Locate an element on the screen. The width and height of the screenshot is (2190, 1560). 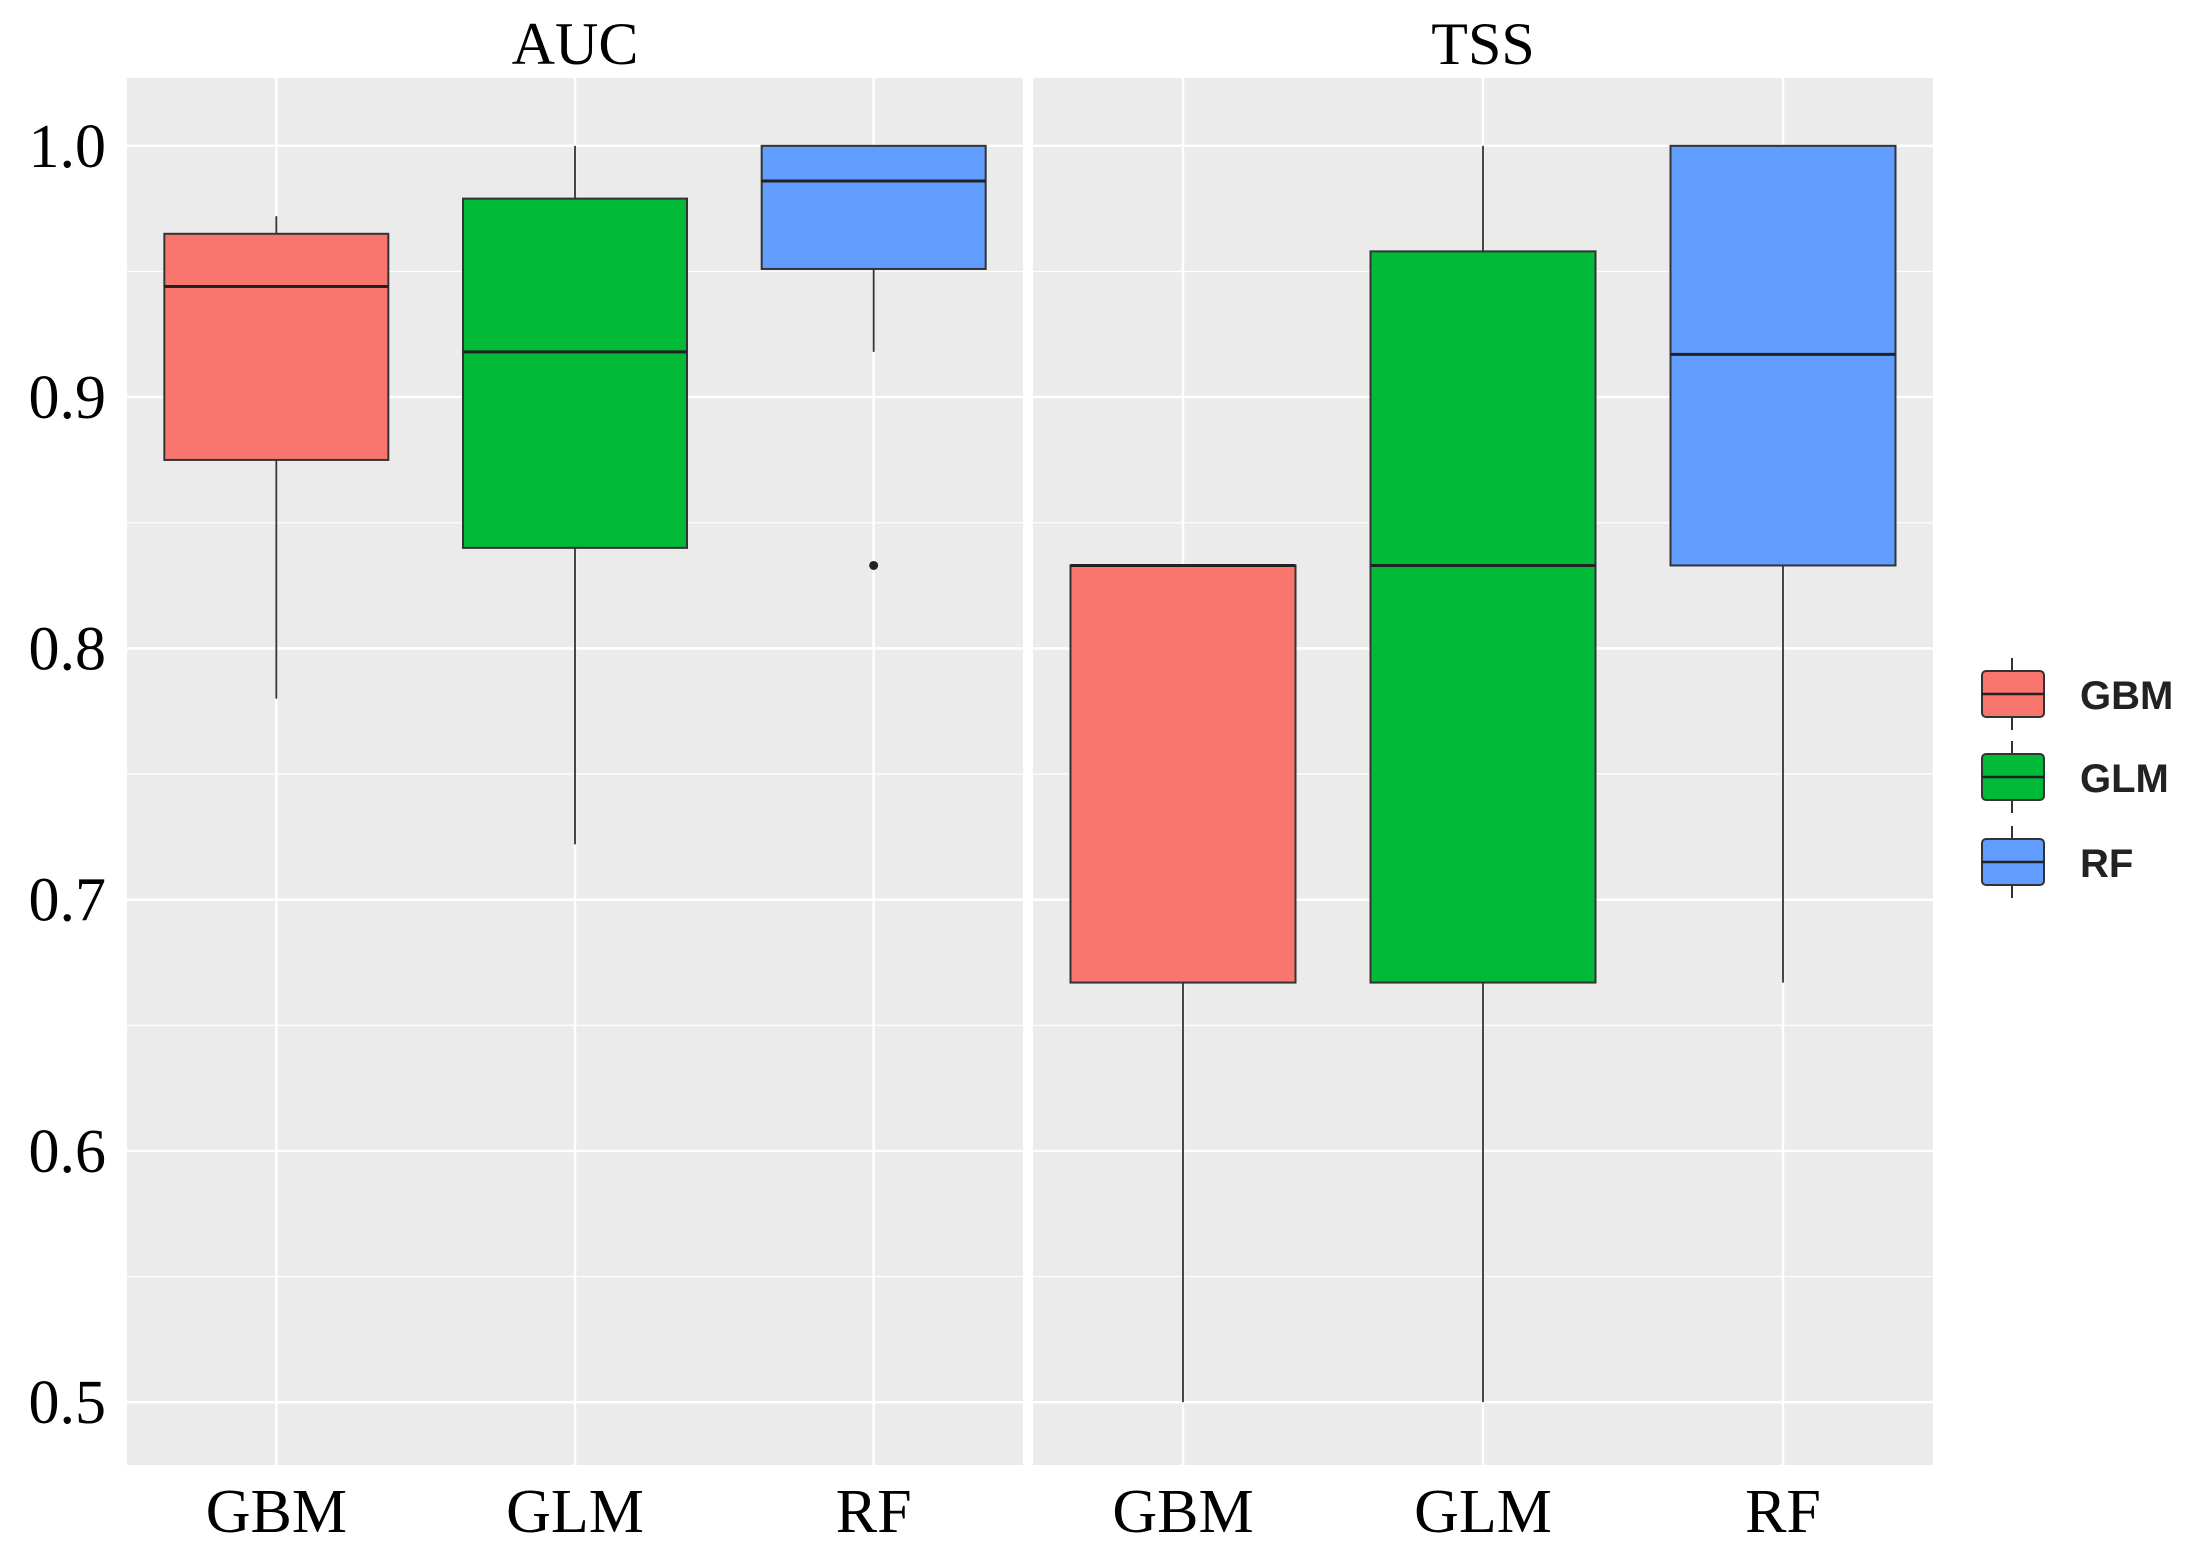
y-axis: 0.5 0.6 0.7 0.8 0.9 1.0 is located at coordinates (68, 775).